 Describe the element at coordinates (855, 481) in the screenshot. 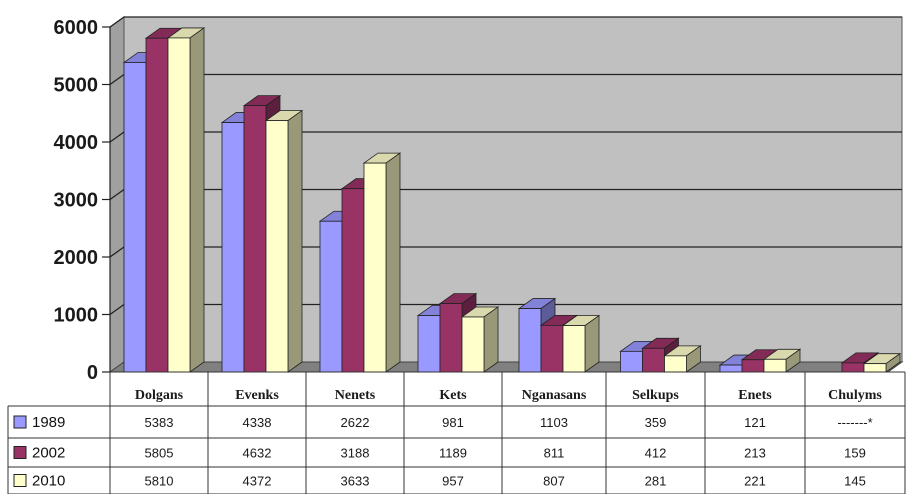

I see `data-label: 145` at that location.